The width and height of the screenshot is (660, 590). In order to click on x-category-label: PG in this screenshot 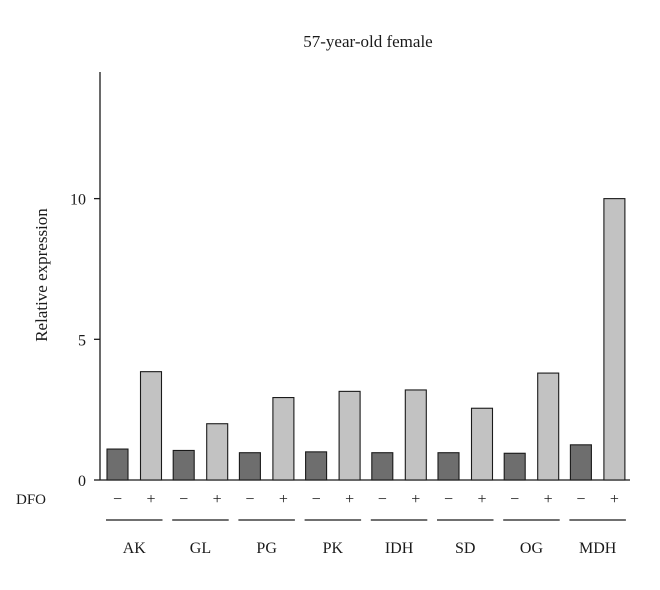, I will do `click(266, 548)`.